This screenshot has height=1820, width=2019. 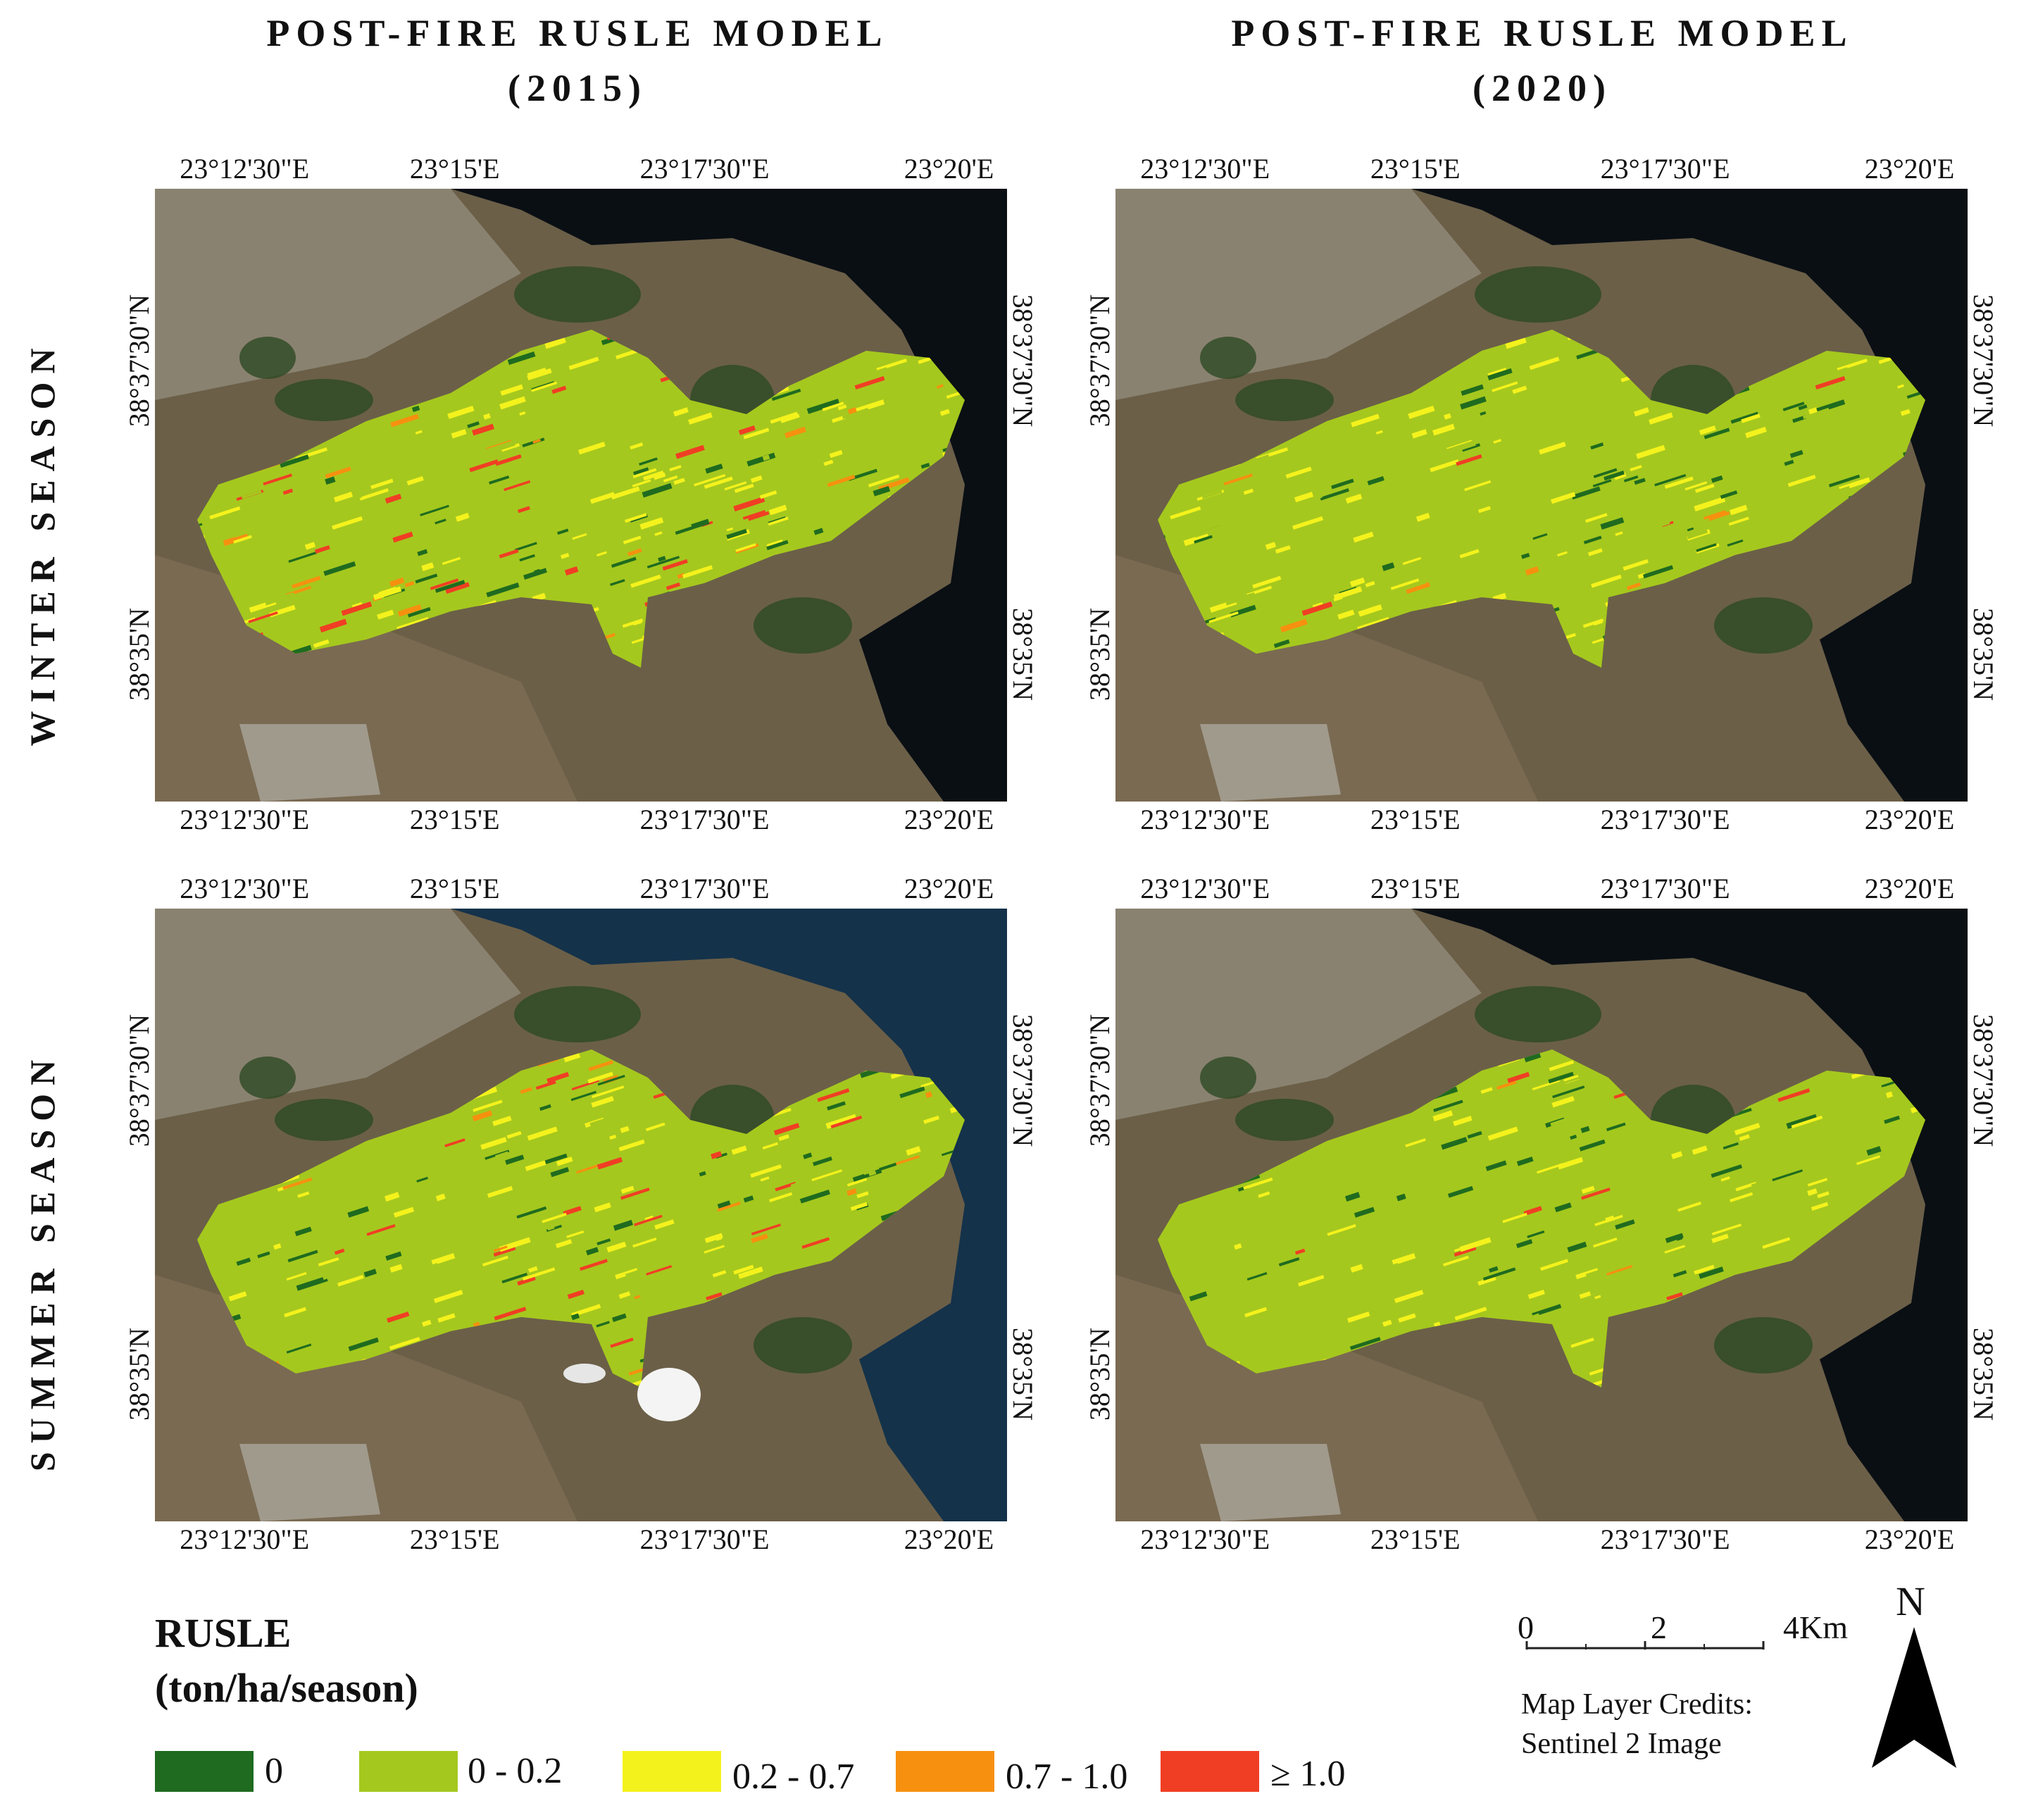 What do you see at coordinates (516, 1771) in the screenshot?
I see `legend-label-1: 0 - 0.2` at bounding box center [516, 1771].